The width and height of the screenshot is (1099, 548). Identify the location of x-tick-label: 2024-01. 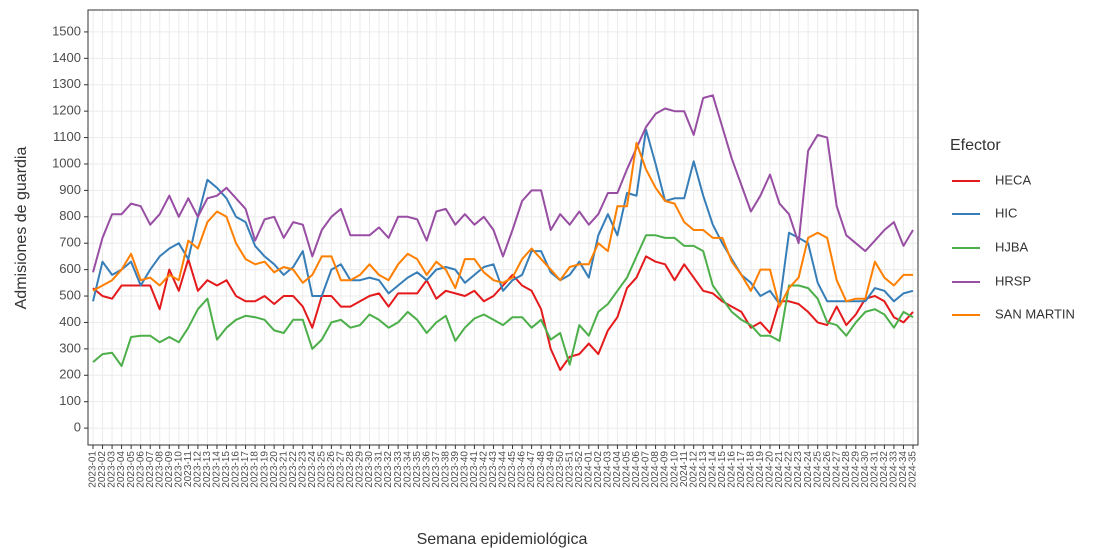
(588, 469).